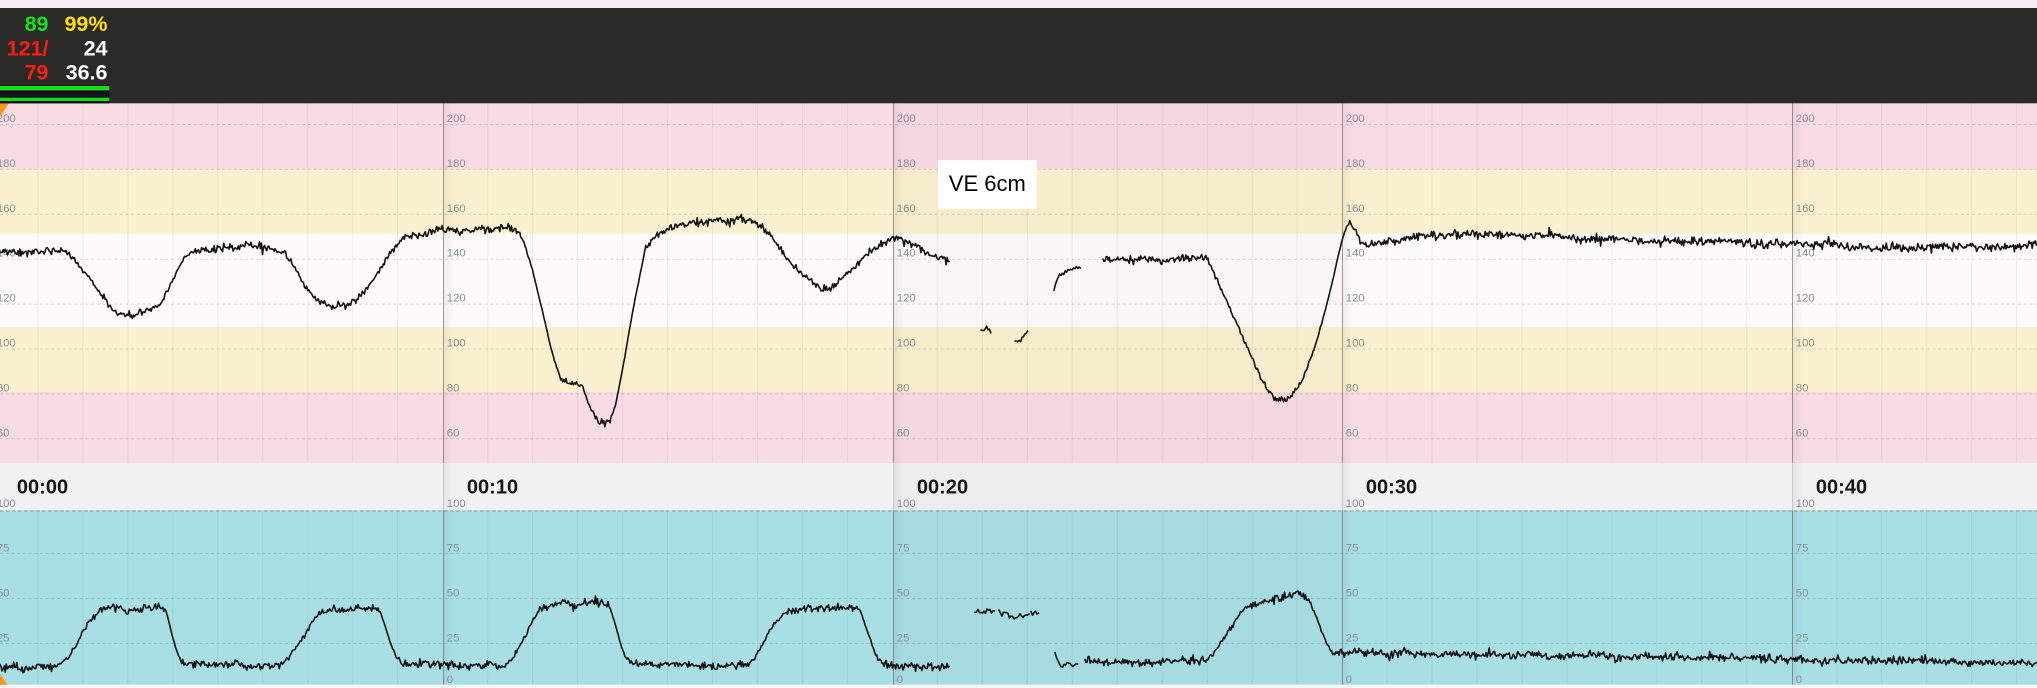 The image size is (2037, 688). Describe the element at coordinates (85, 24) in the screenshot. I see `svg-text: 99%` at that location.